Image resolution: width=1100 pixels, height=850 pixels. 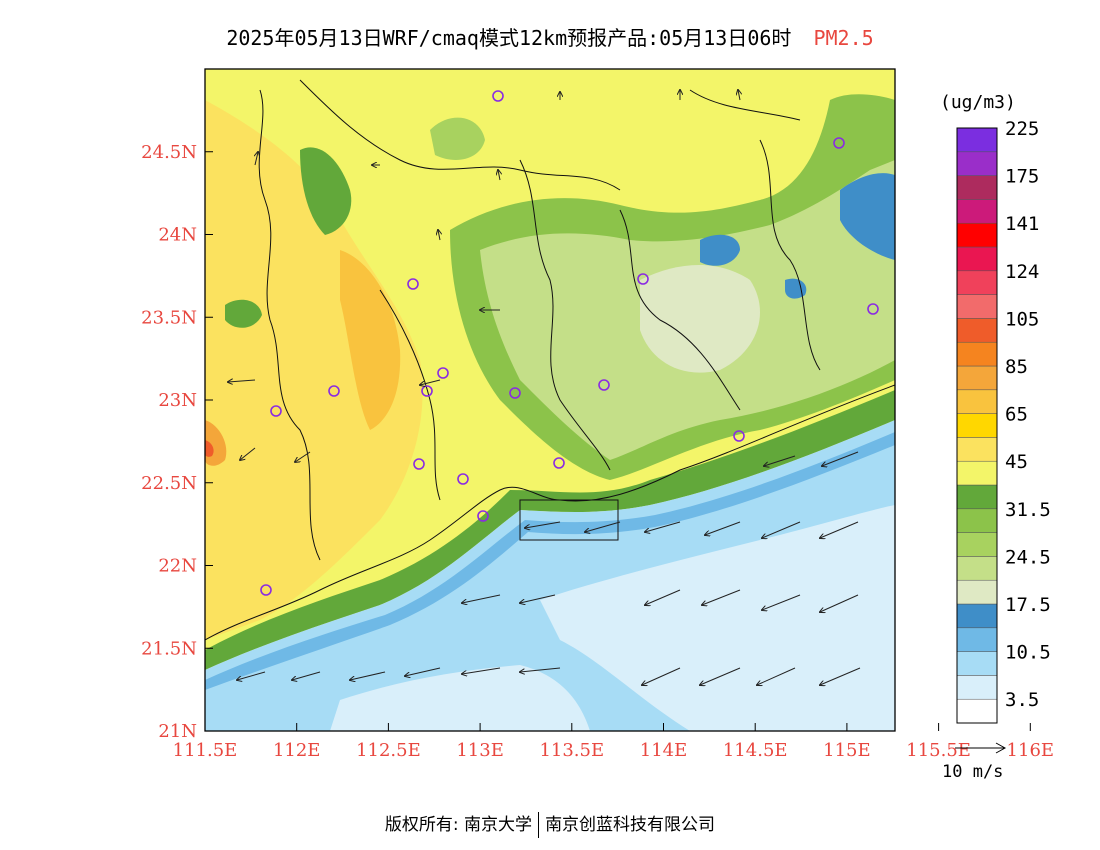 What do you see at coordinates (1022, 272) in the screenshot?
I see `colorbar-label: 124` at bounding box center [1022, 272].